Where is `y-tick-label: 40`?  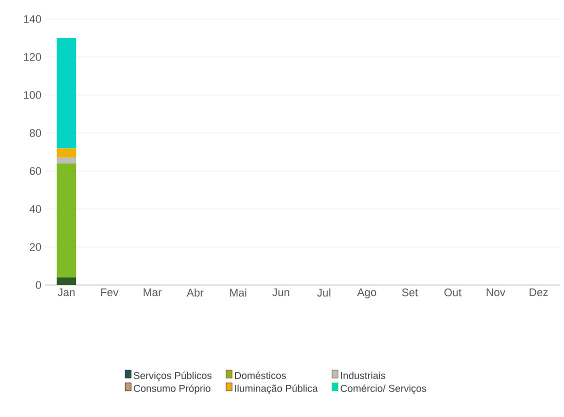 y-tick-label: 40 is located at coordinates (36, 209).